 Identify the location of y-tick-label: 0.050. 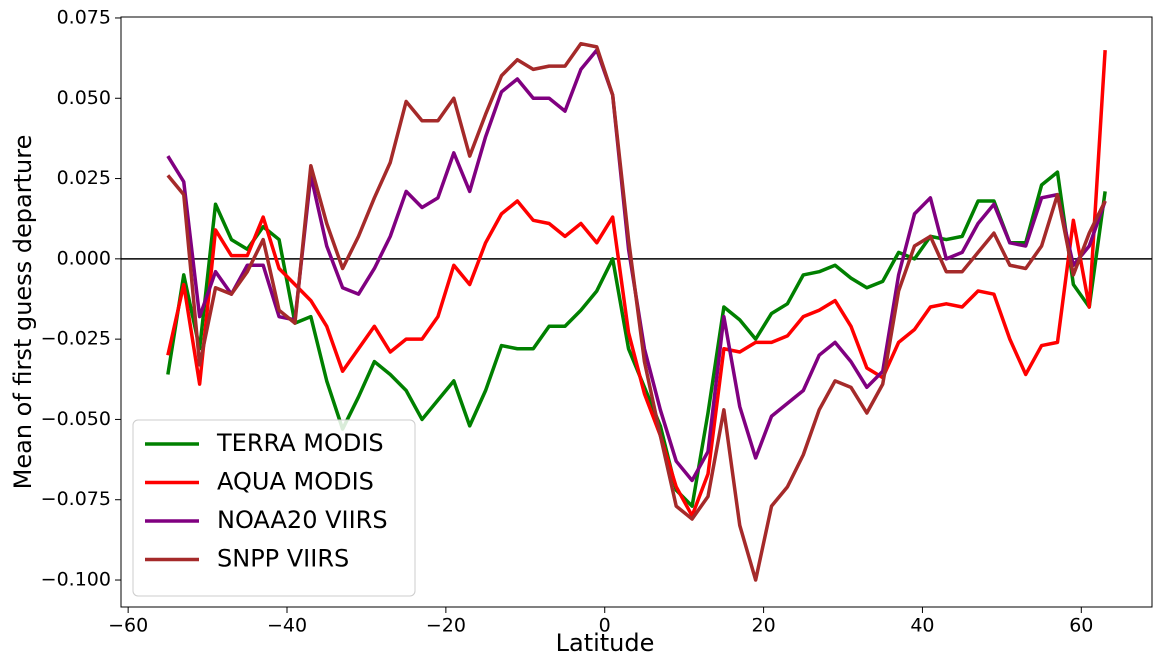
(84, 98).